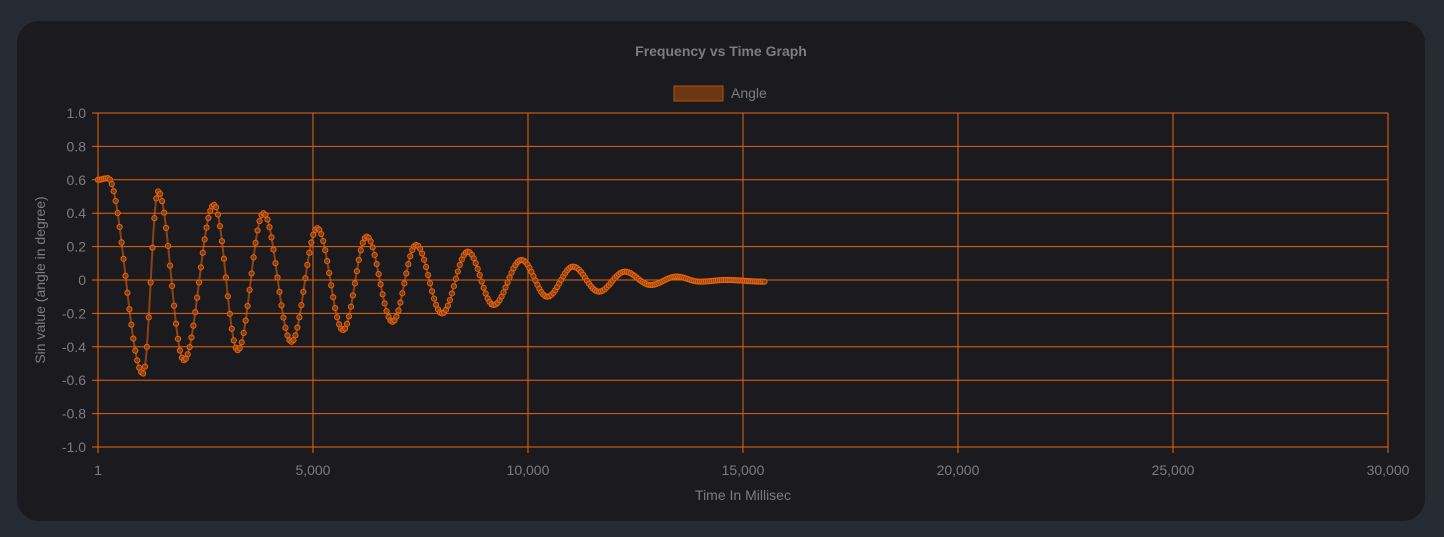 The width and height of the screenshot is (1444, 537). Describe the element at coordinates (698, 93) in the screenshot. I see `legend-swatch-angle` at that location.